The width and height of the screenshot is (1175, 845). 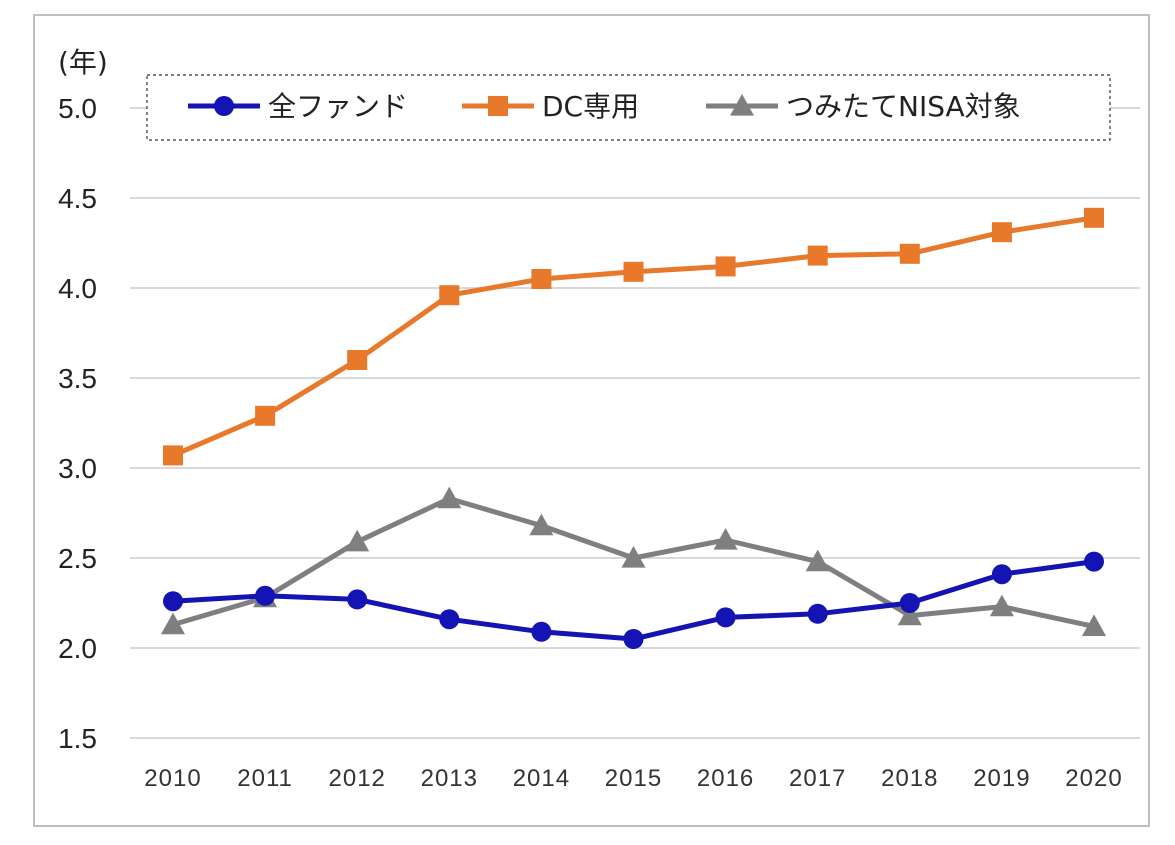 What do you see at coordinates (77, 558) in the screenshot?
I see `y-tick-label: 2.5` at bounding box center [77, 558].